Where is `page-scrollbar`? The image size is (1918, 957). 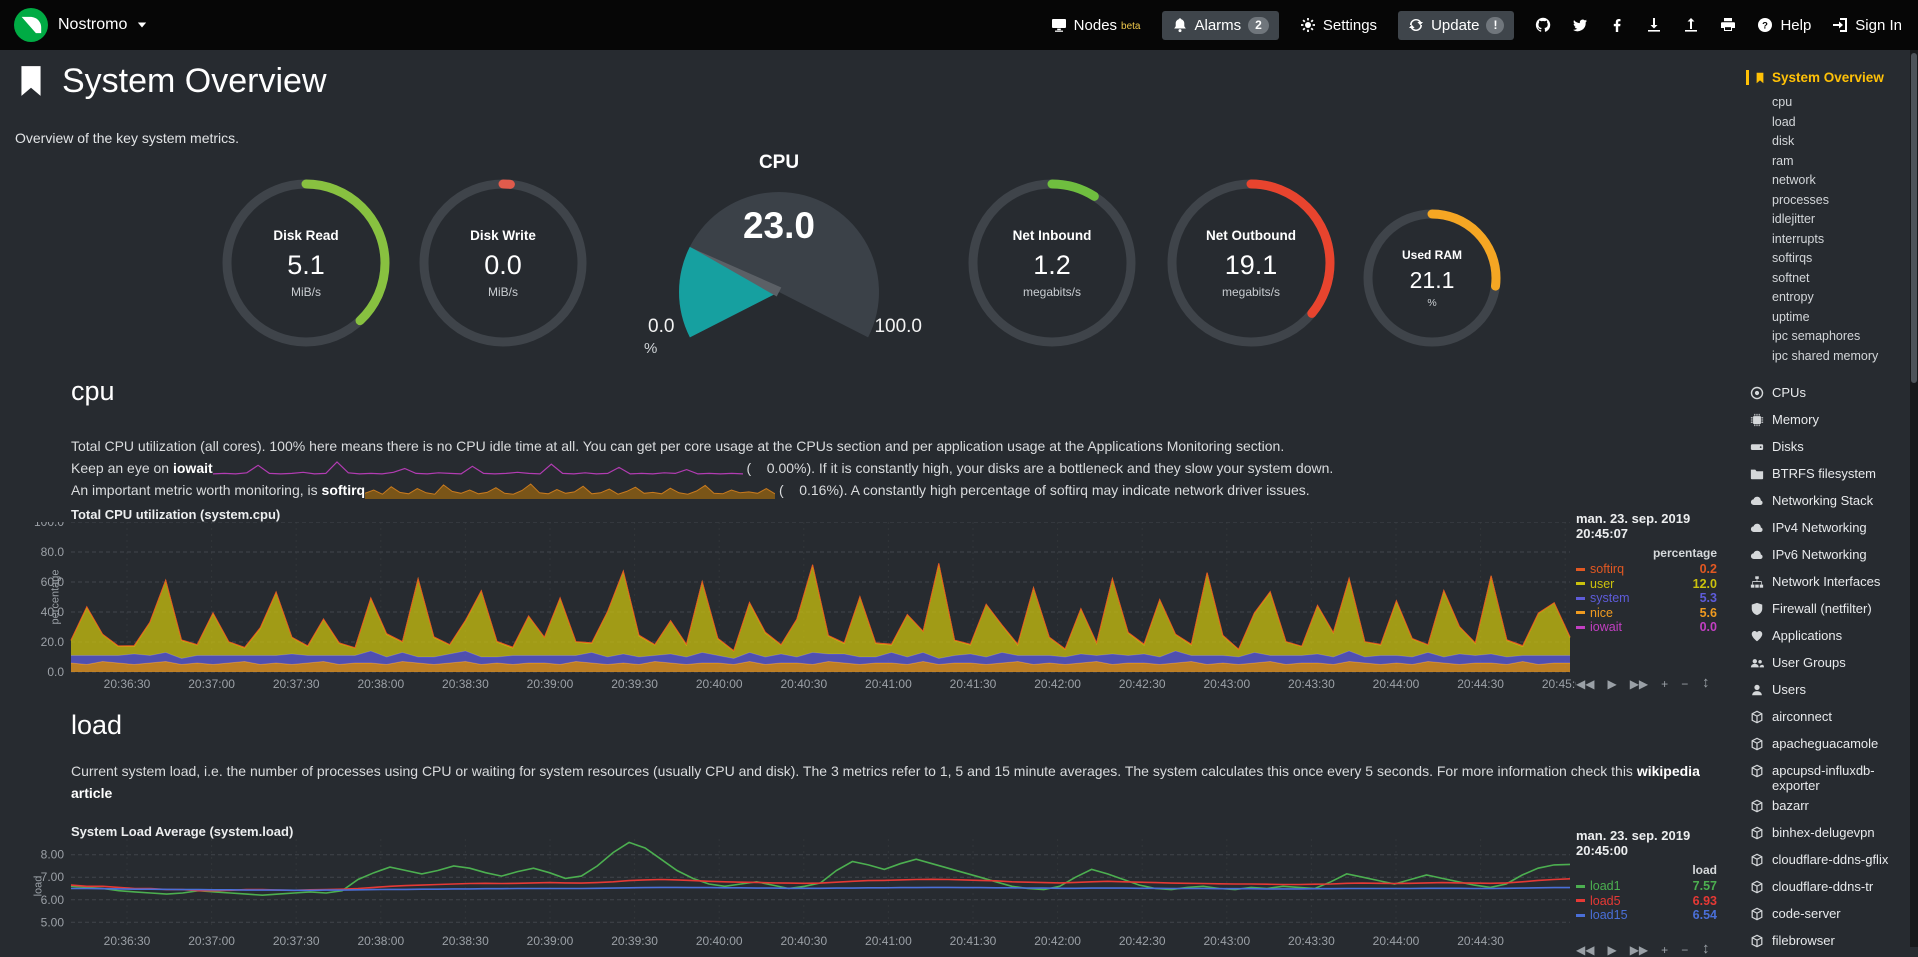 page-scrollbar is located at coordinates (1914, 498).